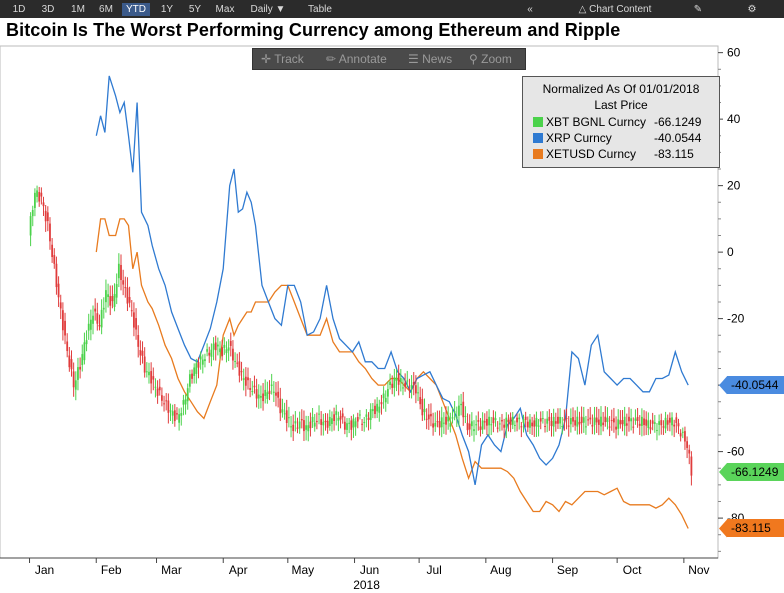 The width and height of the screenshot is (784, 593). What do you see at coordinates (496, 59) in the screenshot?
I see `zoom-label: Zoom` at bounding box center [496, 59].